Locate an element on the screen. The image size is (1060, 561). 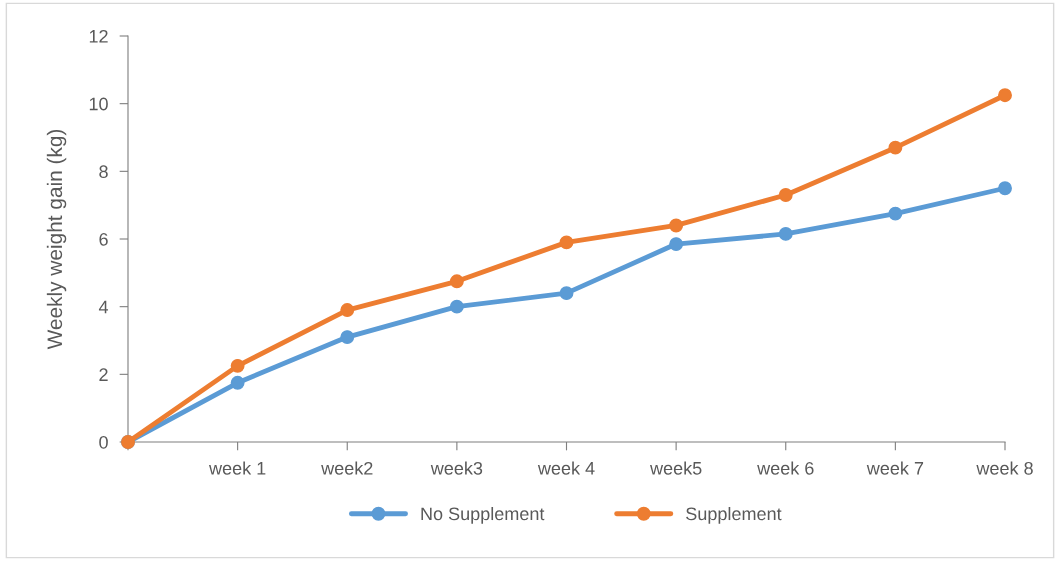
y-tick-label: 2 is located at coordinates (103, 374).